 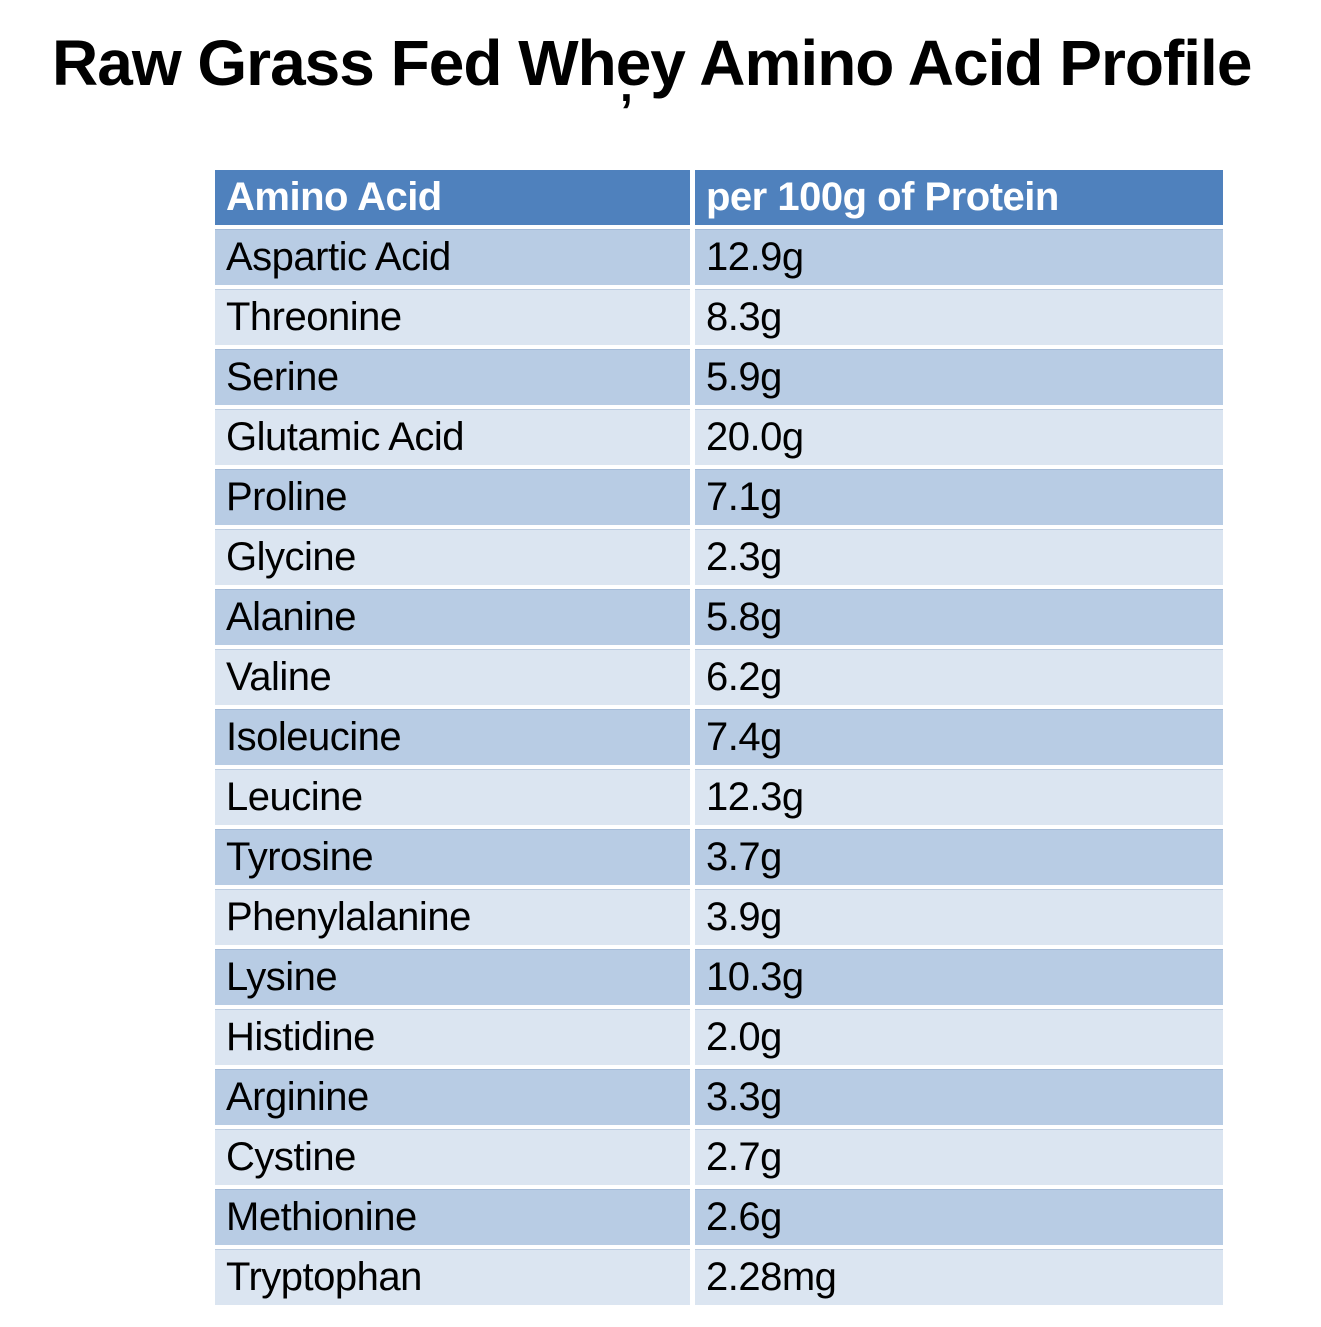 I want to click on table-row: Isoleucine 7.4g, so click(x=719, y=737).